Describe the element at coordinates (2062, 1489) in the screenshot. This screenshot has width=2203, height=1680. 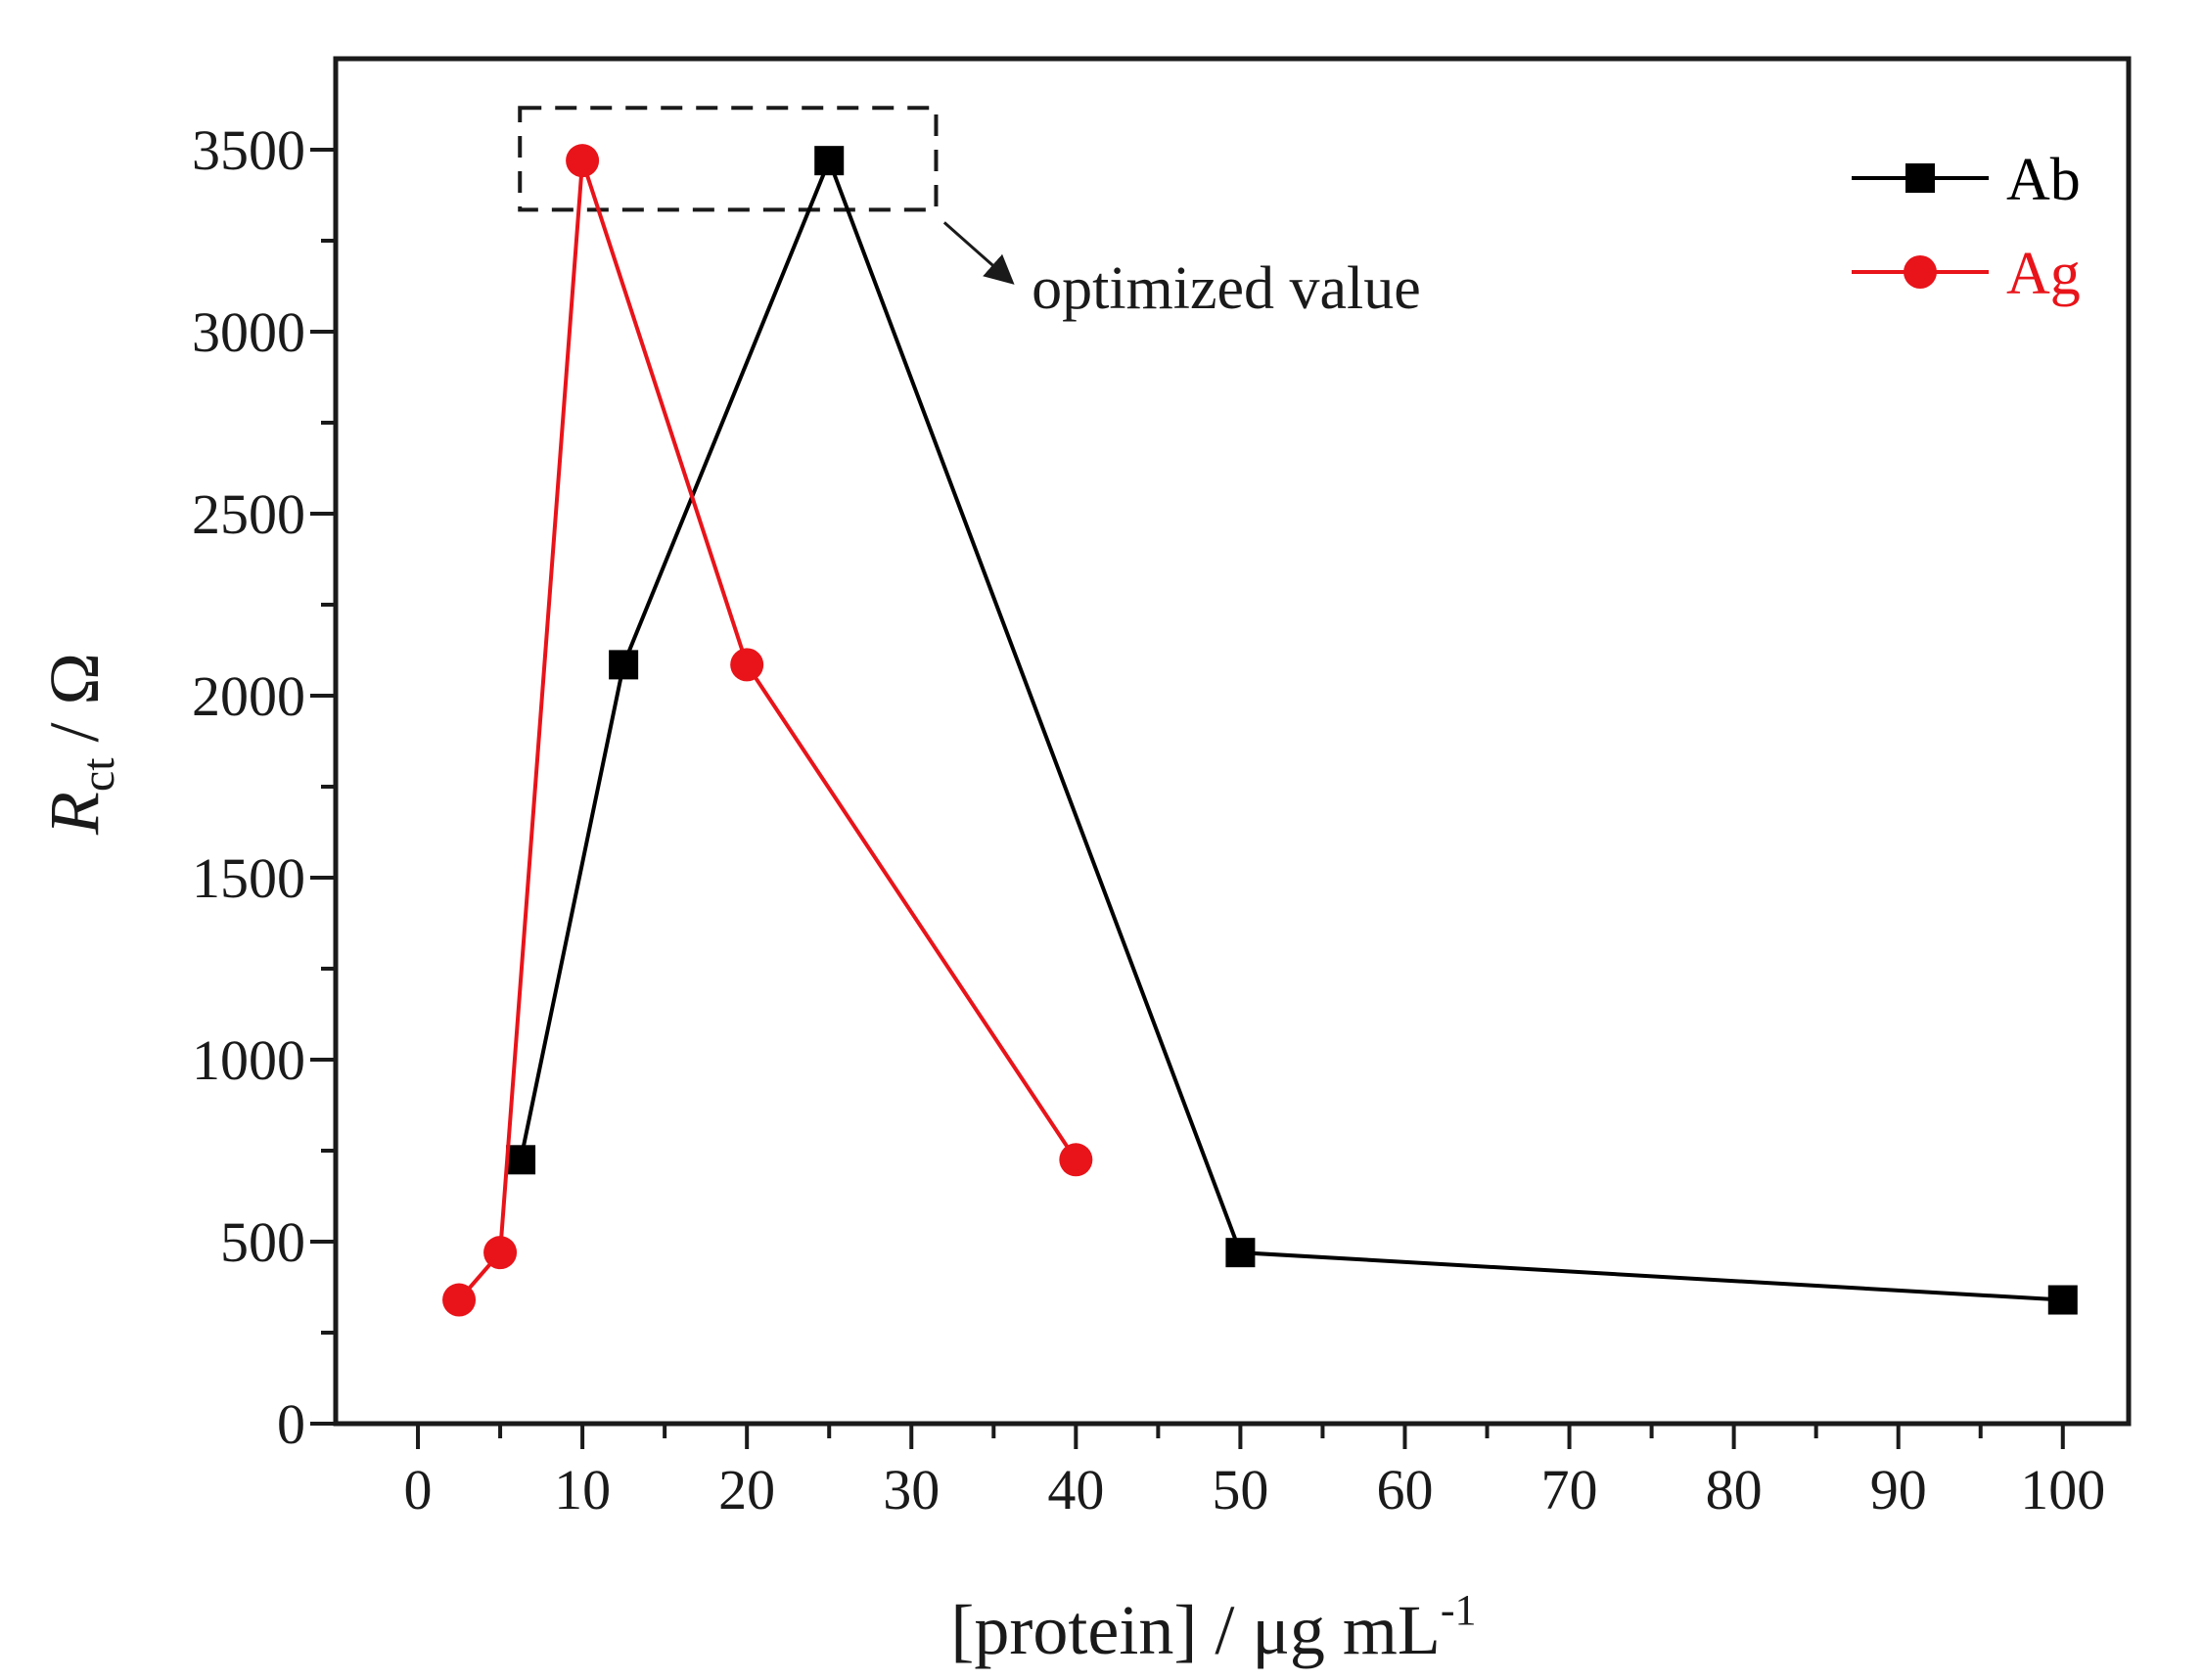
I see `x-tick-label: 100` at that location.